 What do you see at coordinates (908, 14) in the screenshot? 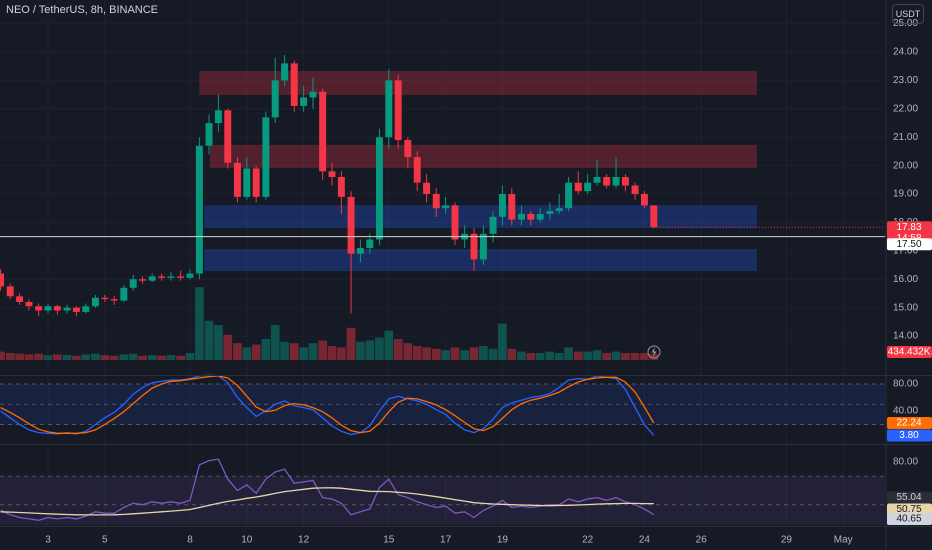
I see `currency-button: USDT` at bounding box center [908, 14].